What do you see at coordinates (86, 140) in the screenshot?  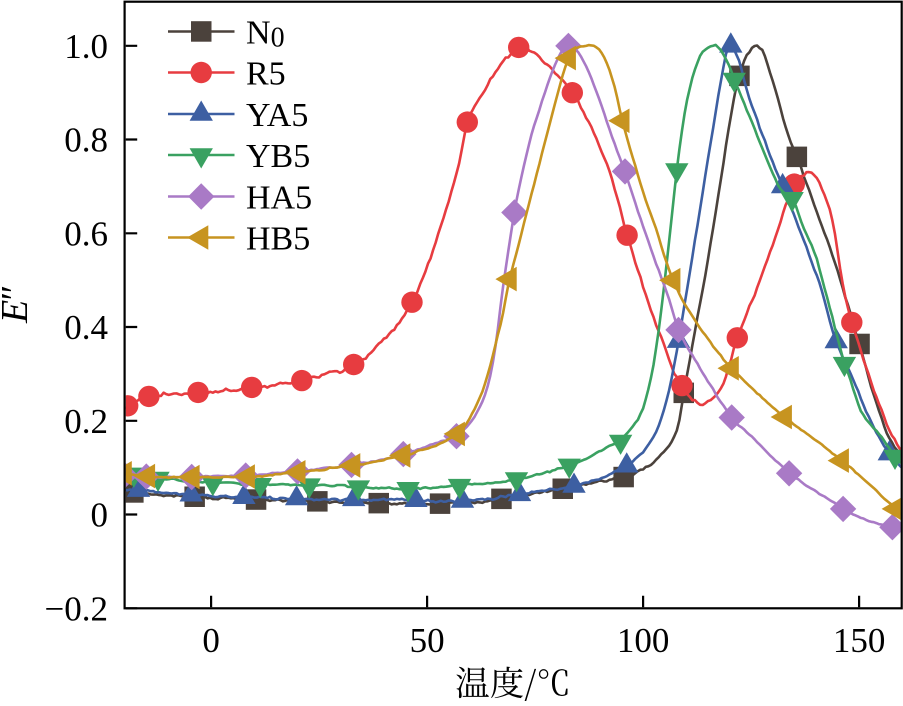 I see `svg-text: 0.8` at bounding box center [86, 140].